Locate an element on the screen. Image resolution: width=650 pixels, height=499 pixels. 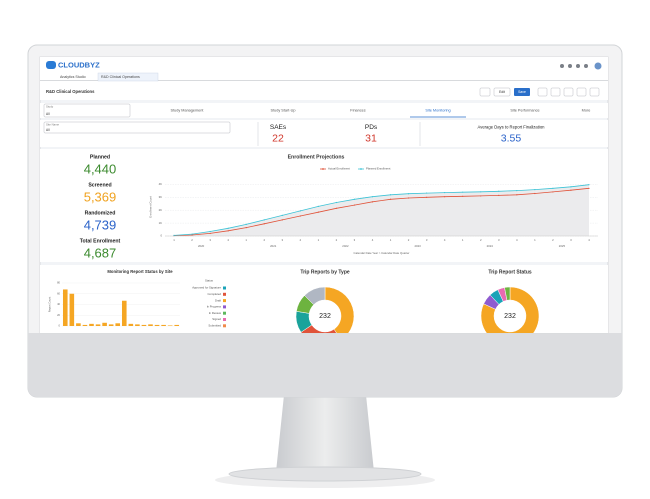
kpi-value: 5,369 is located at coordinates (100, 196).